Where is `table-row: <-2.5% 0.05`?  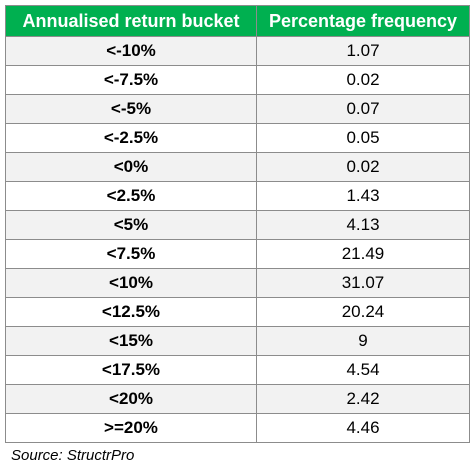 table-row: <-2.5% 0.05 is located at coordinates (237, 138).